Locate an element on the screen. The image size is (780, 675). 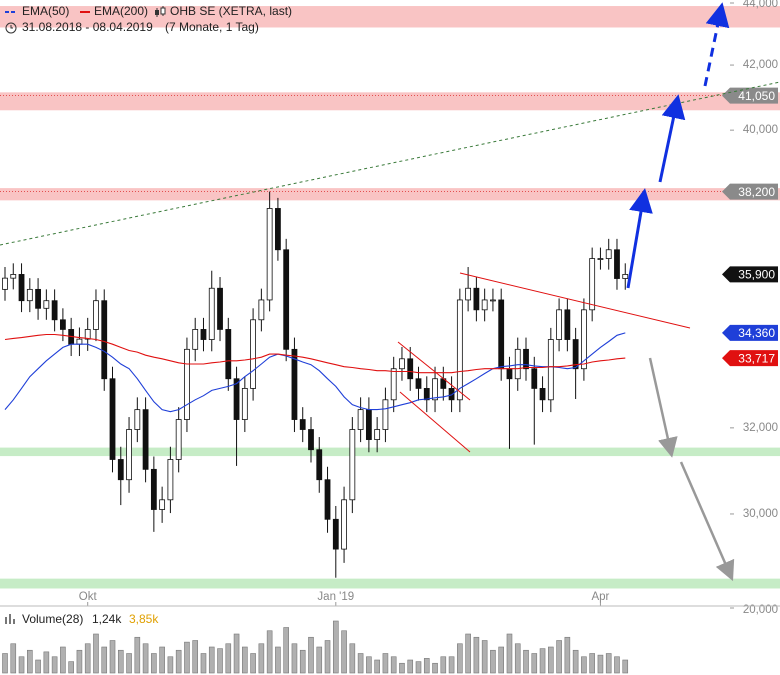
x-tick-label: Jan '19 is located at coordinates (335, 597).